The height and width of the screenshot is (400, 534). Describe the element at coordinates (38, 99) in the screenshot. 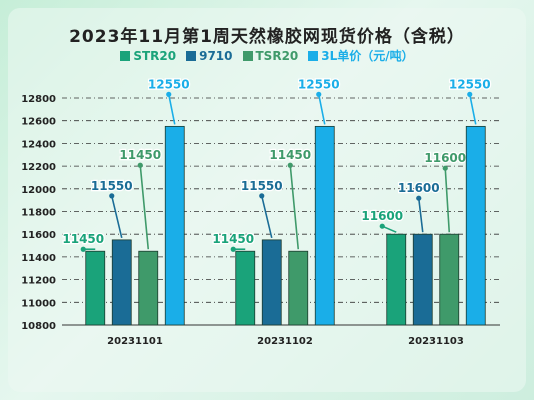

I see `y-tick-label: 12800` at that location.